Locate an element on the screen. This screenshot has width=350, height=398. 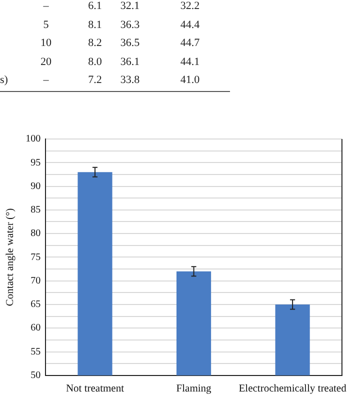
y-tick-label: 85 is located at coordinates (35, 210).